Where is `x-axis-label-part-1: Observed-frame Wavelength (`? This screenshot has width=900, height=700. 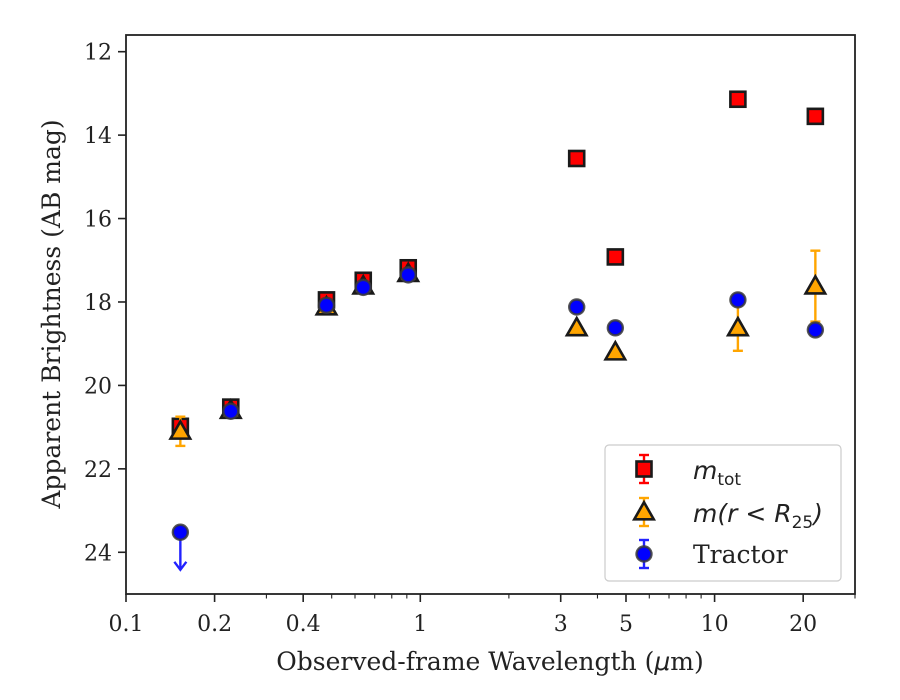
x-axis-label-part-1: Observed-frame Wavelength ( is located at coordinates (465, 661).